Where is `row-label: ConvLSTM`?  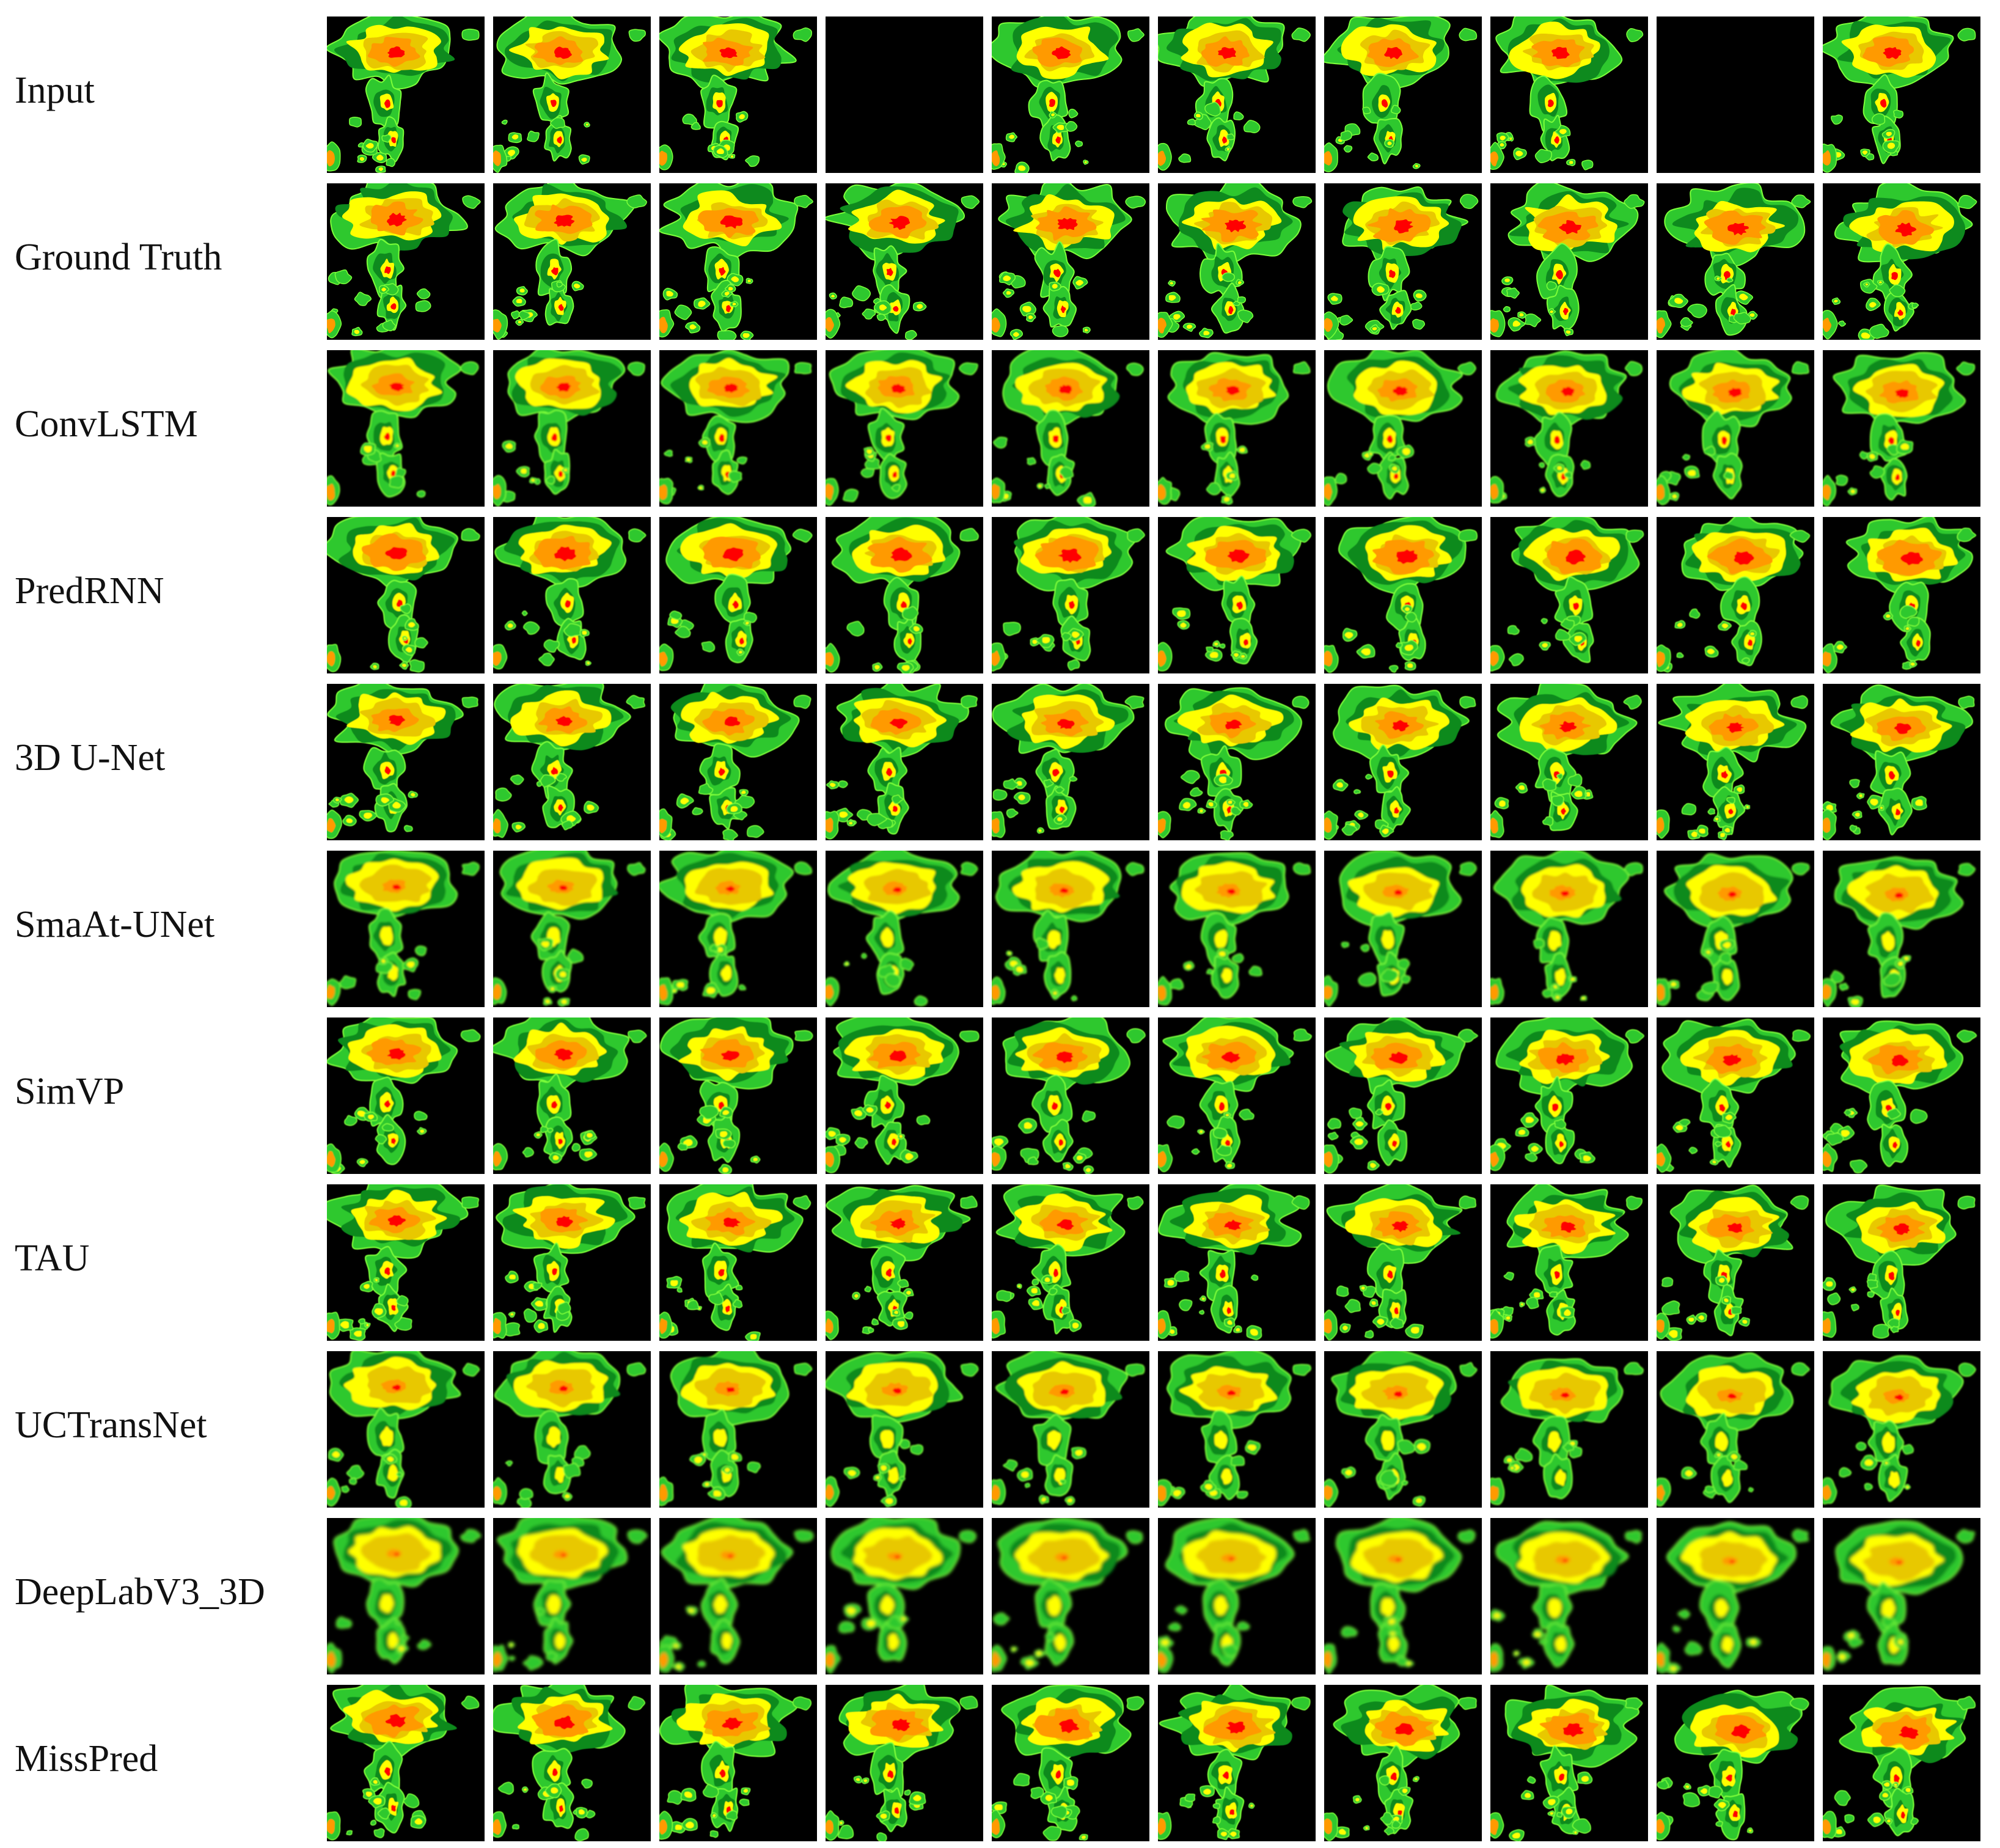
row-label: ConvLSTM is located at coordinates (106, 424).